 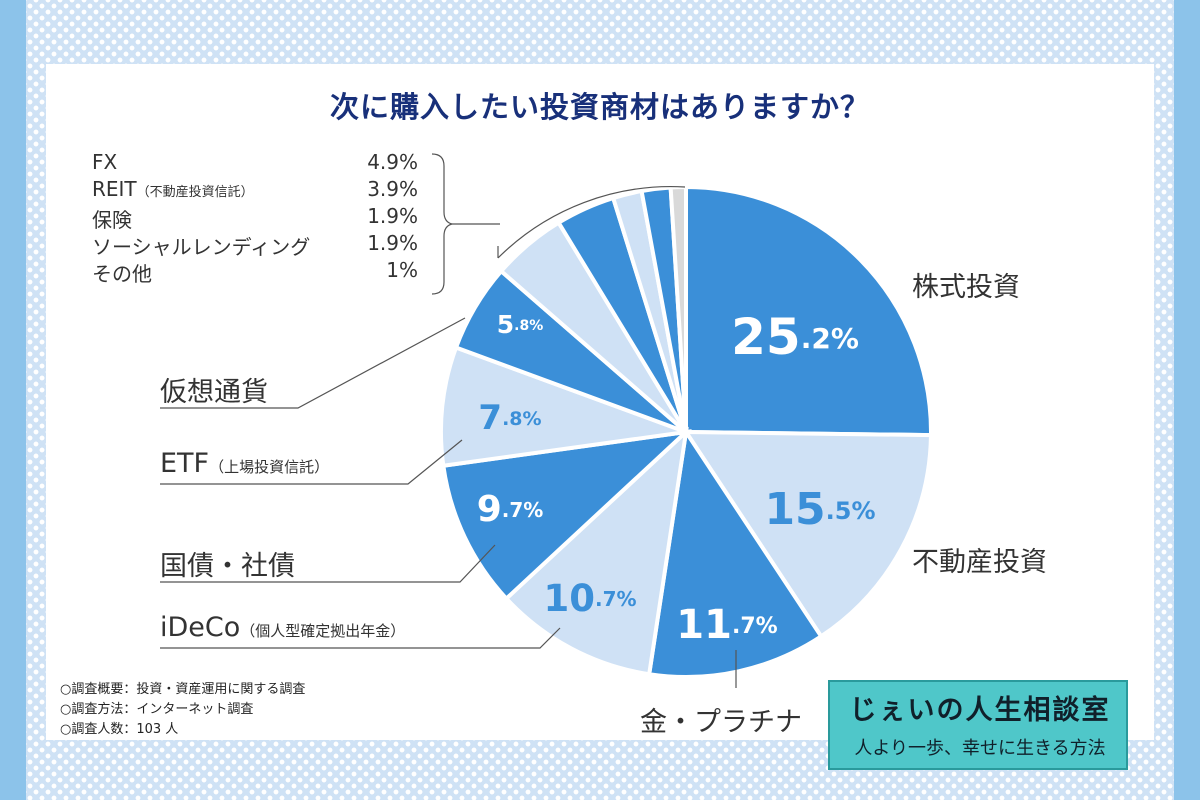 I want to click on other-value: 1%, so click(x=402, y=270).